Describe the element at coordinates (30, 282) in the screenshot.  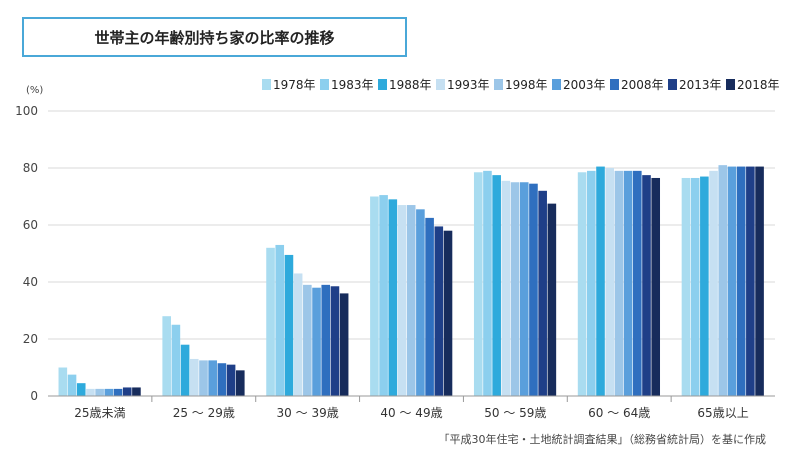
I see `y-tick-label: 40` at that location.